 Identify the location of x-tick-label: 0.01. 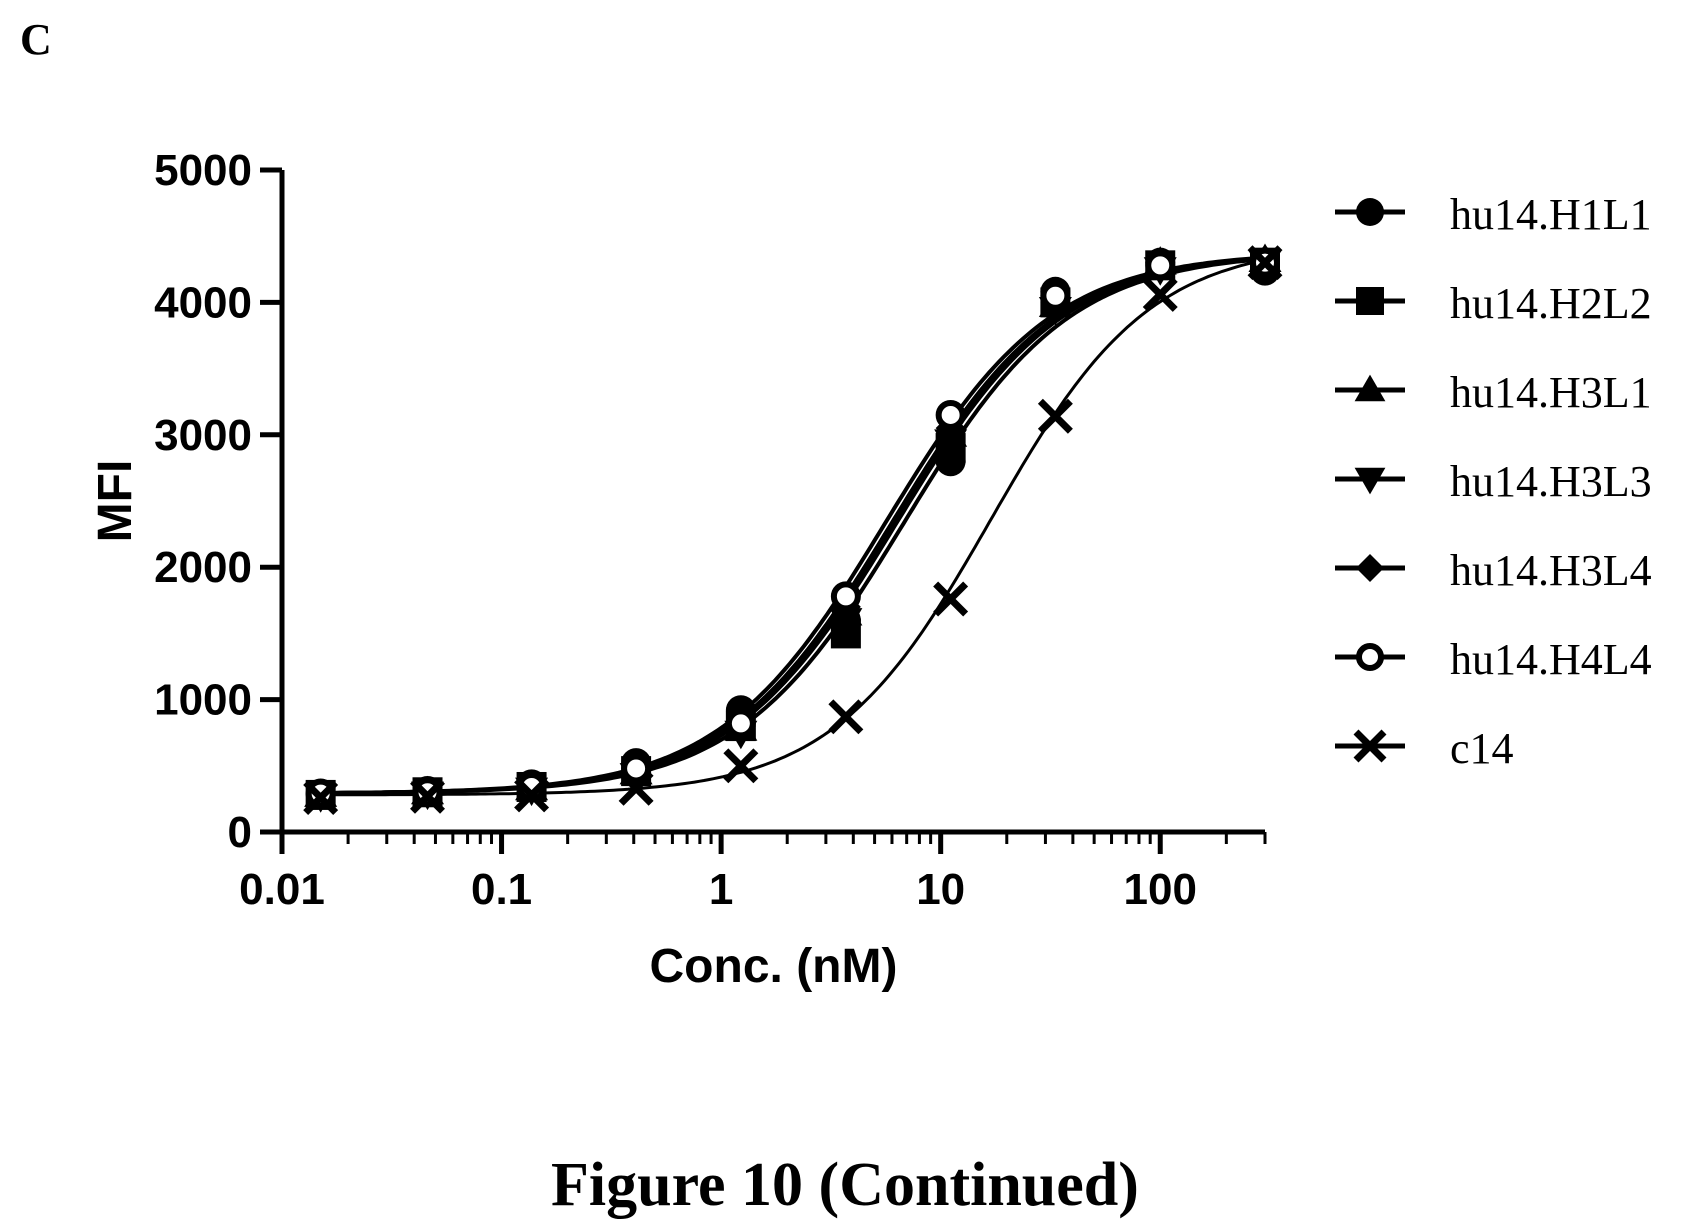
(282, 889).